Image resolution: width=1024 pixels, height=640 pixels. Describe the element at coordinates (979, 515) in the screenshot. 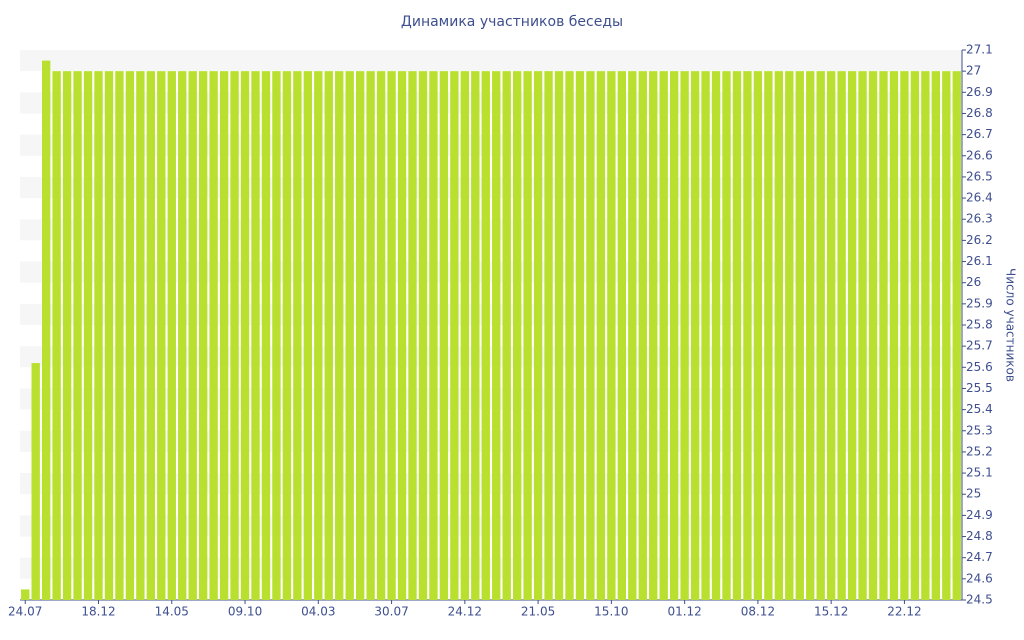

I see `y-tick-label: 24.9` at that location.